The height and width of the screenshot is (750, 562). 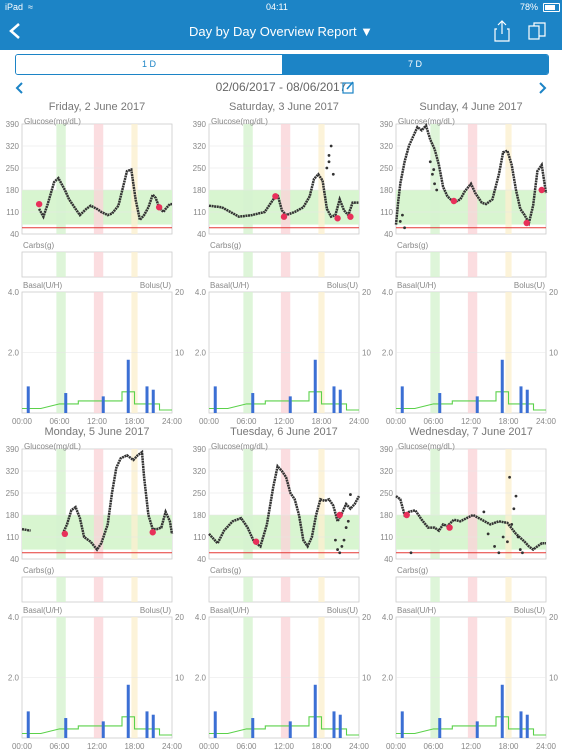 I want to click on tab-1d: 1 D, so click(x=149, y=64).